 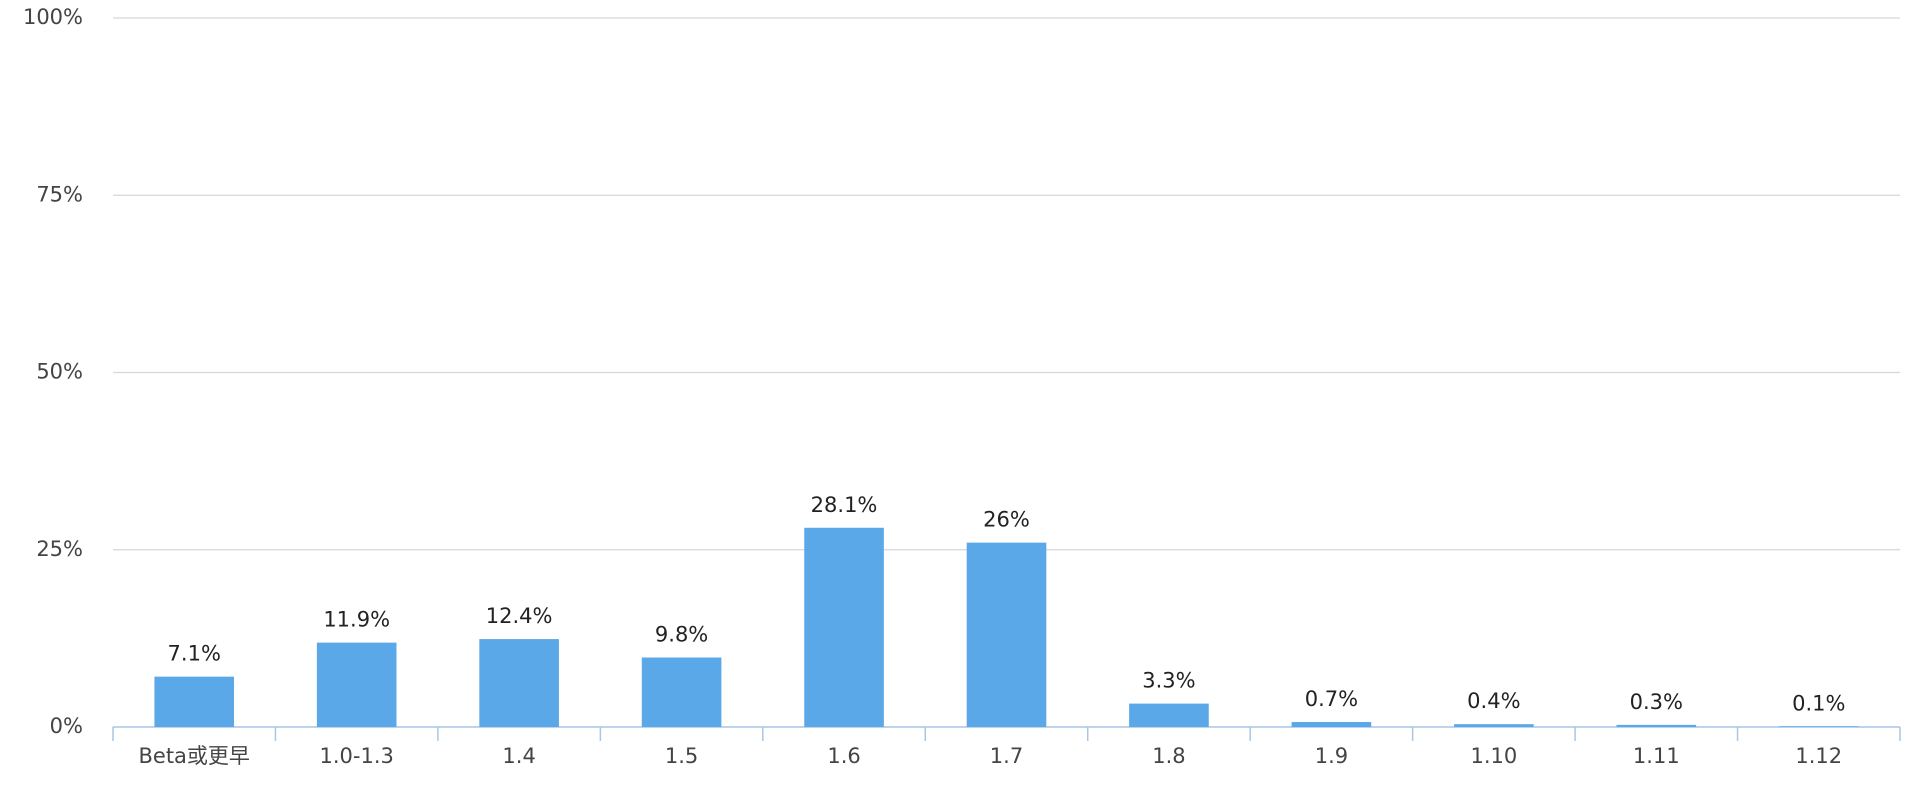 What do you see at coordinates (1493, 756) in the screenshot?
I see `x-tick-label: 1.10` at bounding box center [1493, 756].